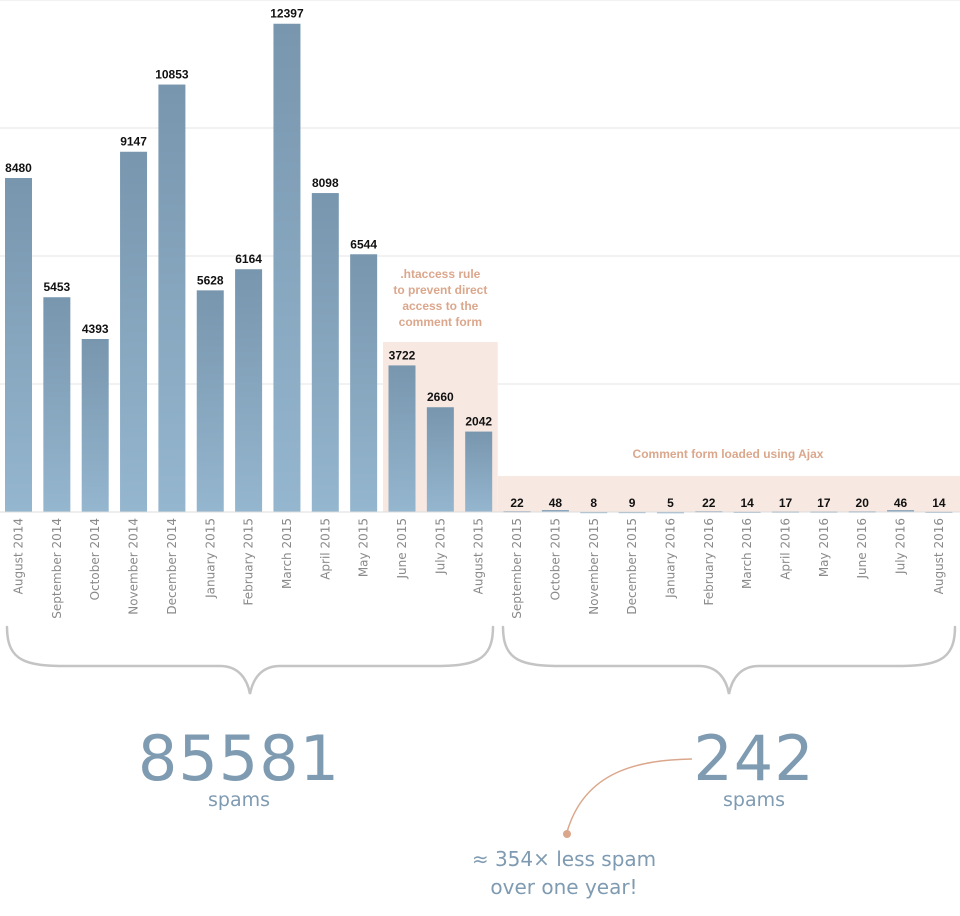 The width and height of the screenshot is (960, 916). What do you see at coordinates (440, 274) in the screenshot?
I see `annotation-htaccess-line-1: .htaccess rule` at bounding box center [440, 274].